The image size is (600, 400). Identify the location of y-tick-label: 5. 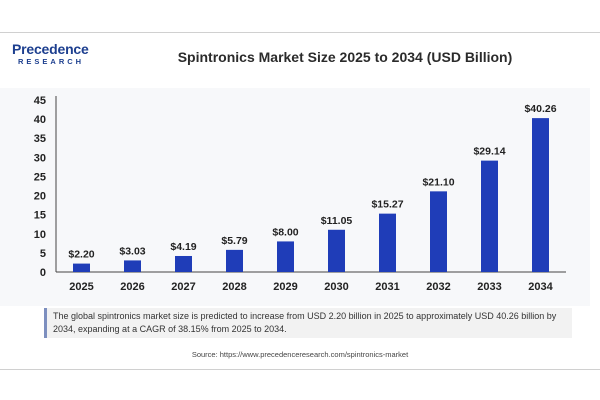
(43, 254).